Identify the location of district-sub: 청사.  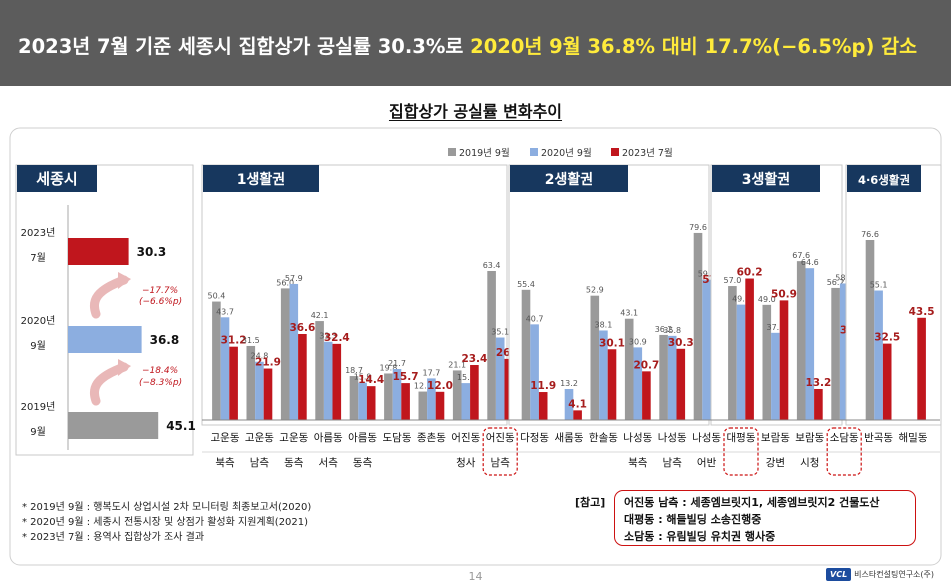
(466, 463).